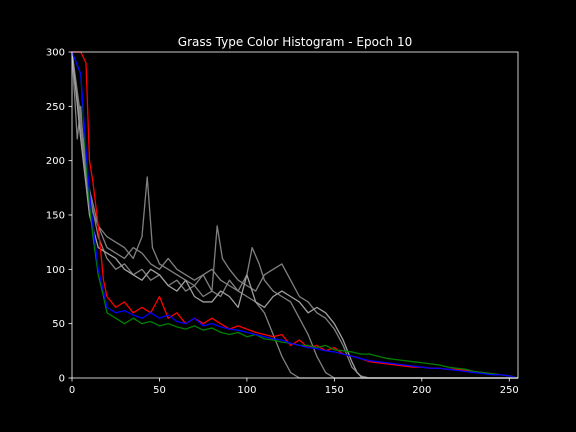 The width and height of the screenshot is (576, 432). I want to click on y-axis-ticks: 0 50 100 150 200 250 300, so click(59, 216).